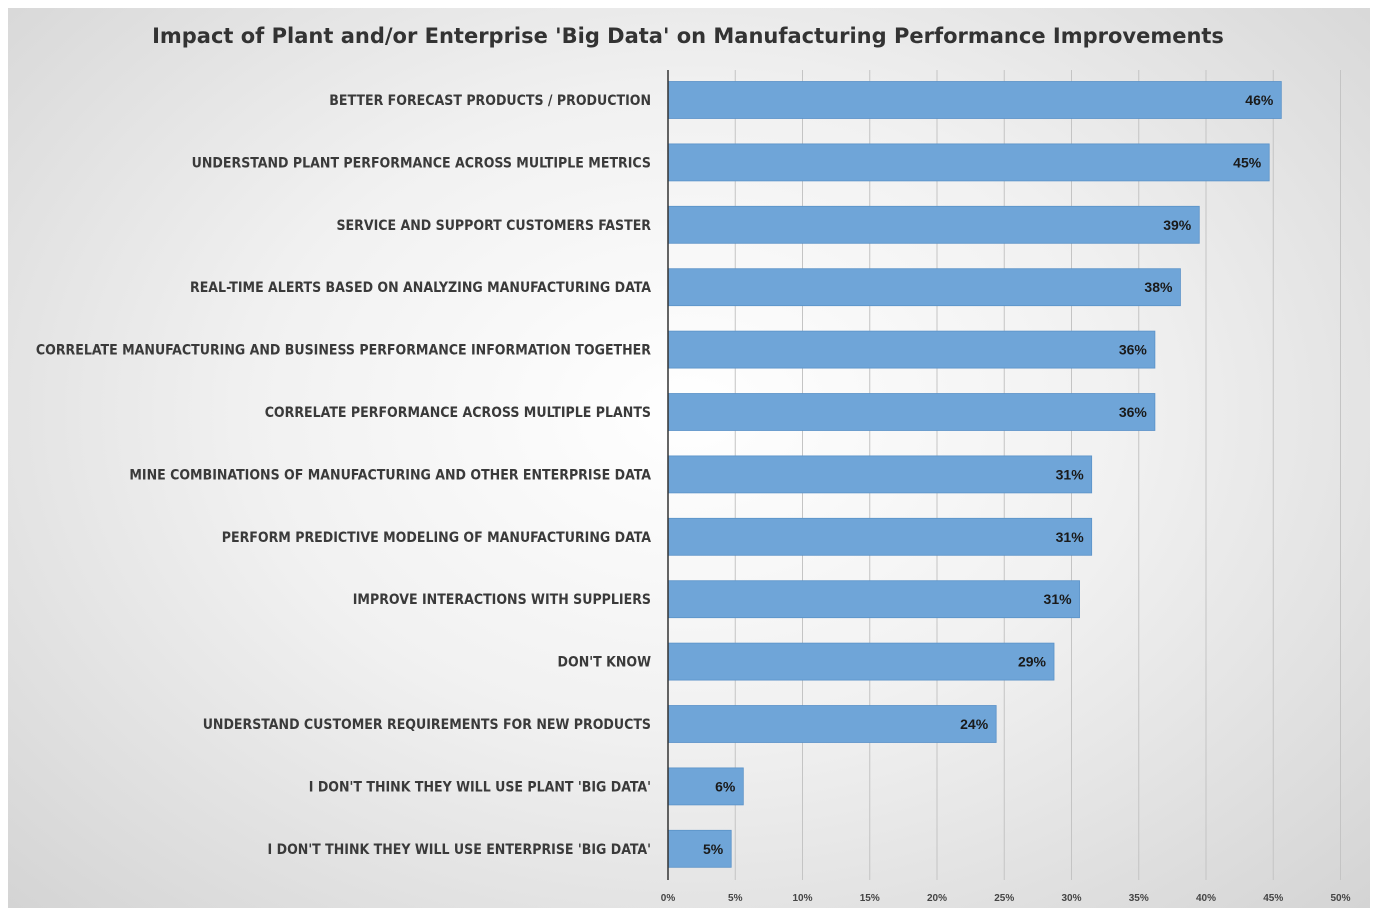 The width and height of the screenshot is (1375, 910). Describe the element at coordinates (735, 898) in the screenshot. I see `x-tick-label: 5%` at that location.